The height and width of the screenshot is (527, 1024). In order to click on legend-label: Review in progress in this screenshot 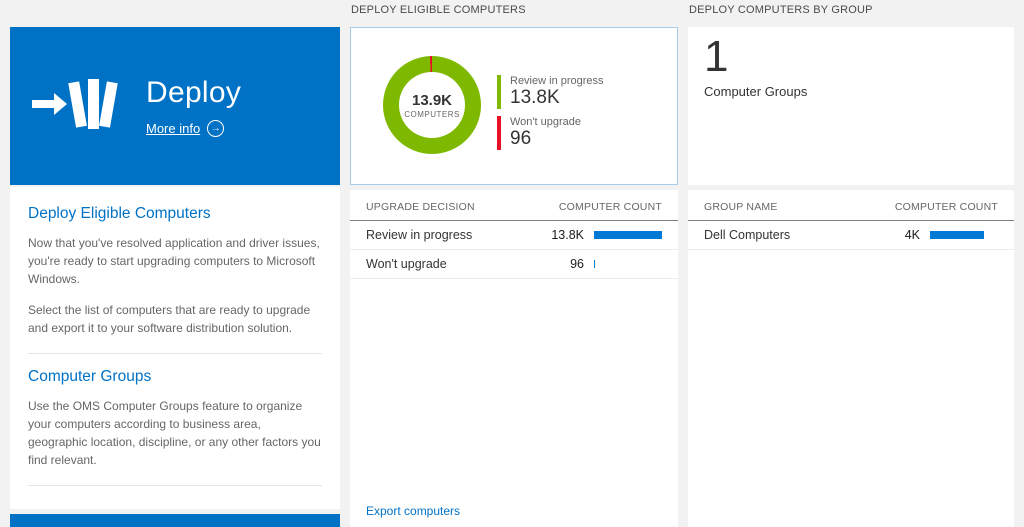, I will do `click(557, 81)`.